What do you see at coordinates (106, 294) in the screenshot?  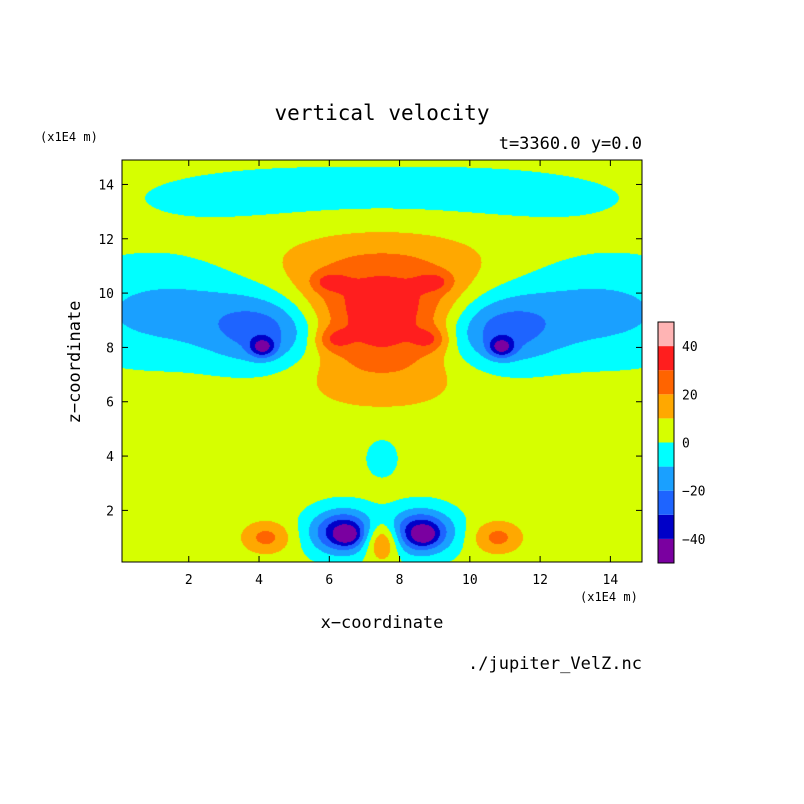 I see `y-tick-label: 10` at bounding box center [106, 294].